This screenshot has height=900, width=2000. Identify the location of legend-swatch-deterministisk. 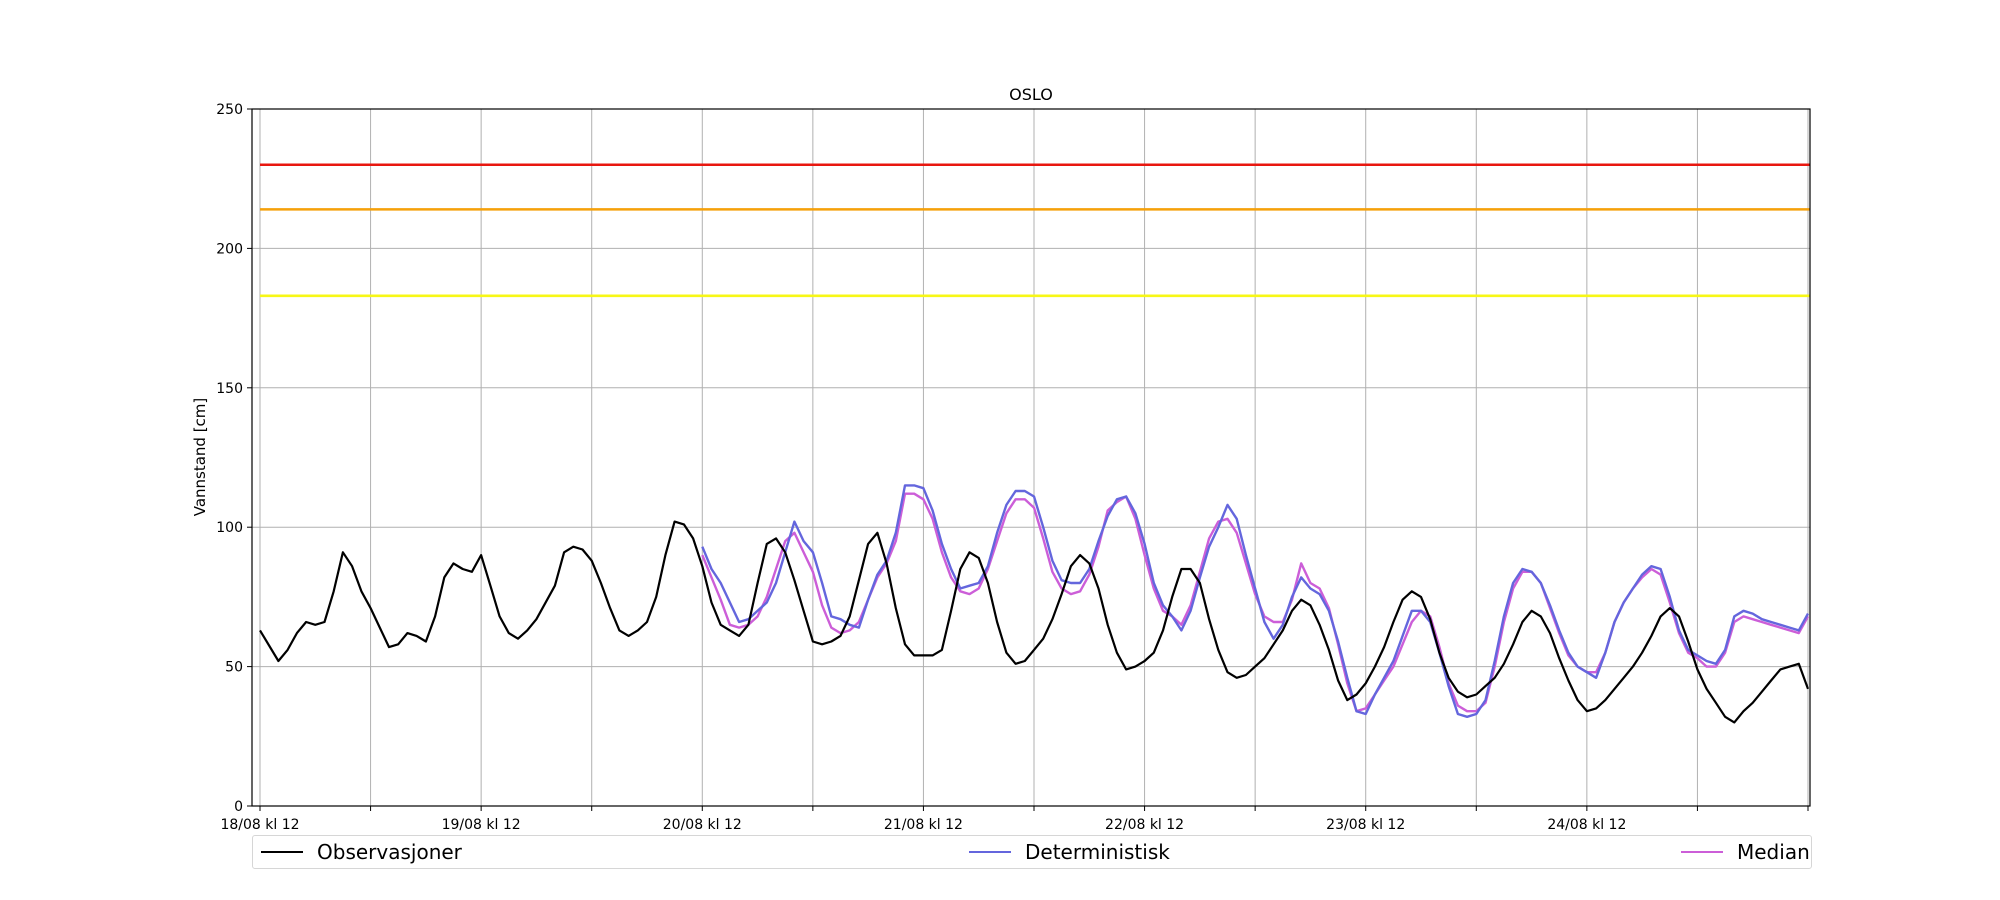
(990, 852).